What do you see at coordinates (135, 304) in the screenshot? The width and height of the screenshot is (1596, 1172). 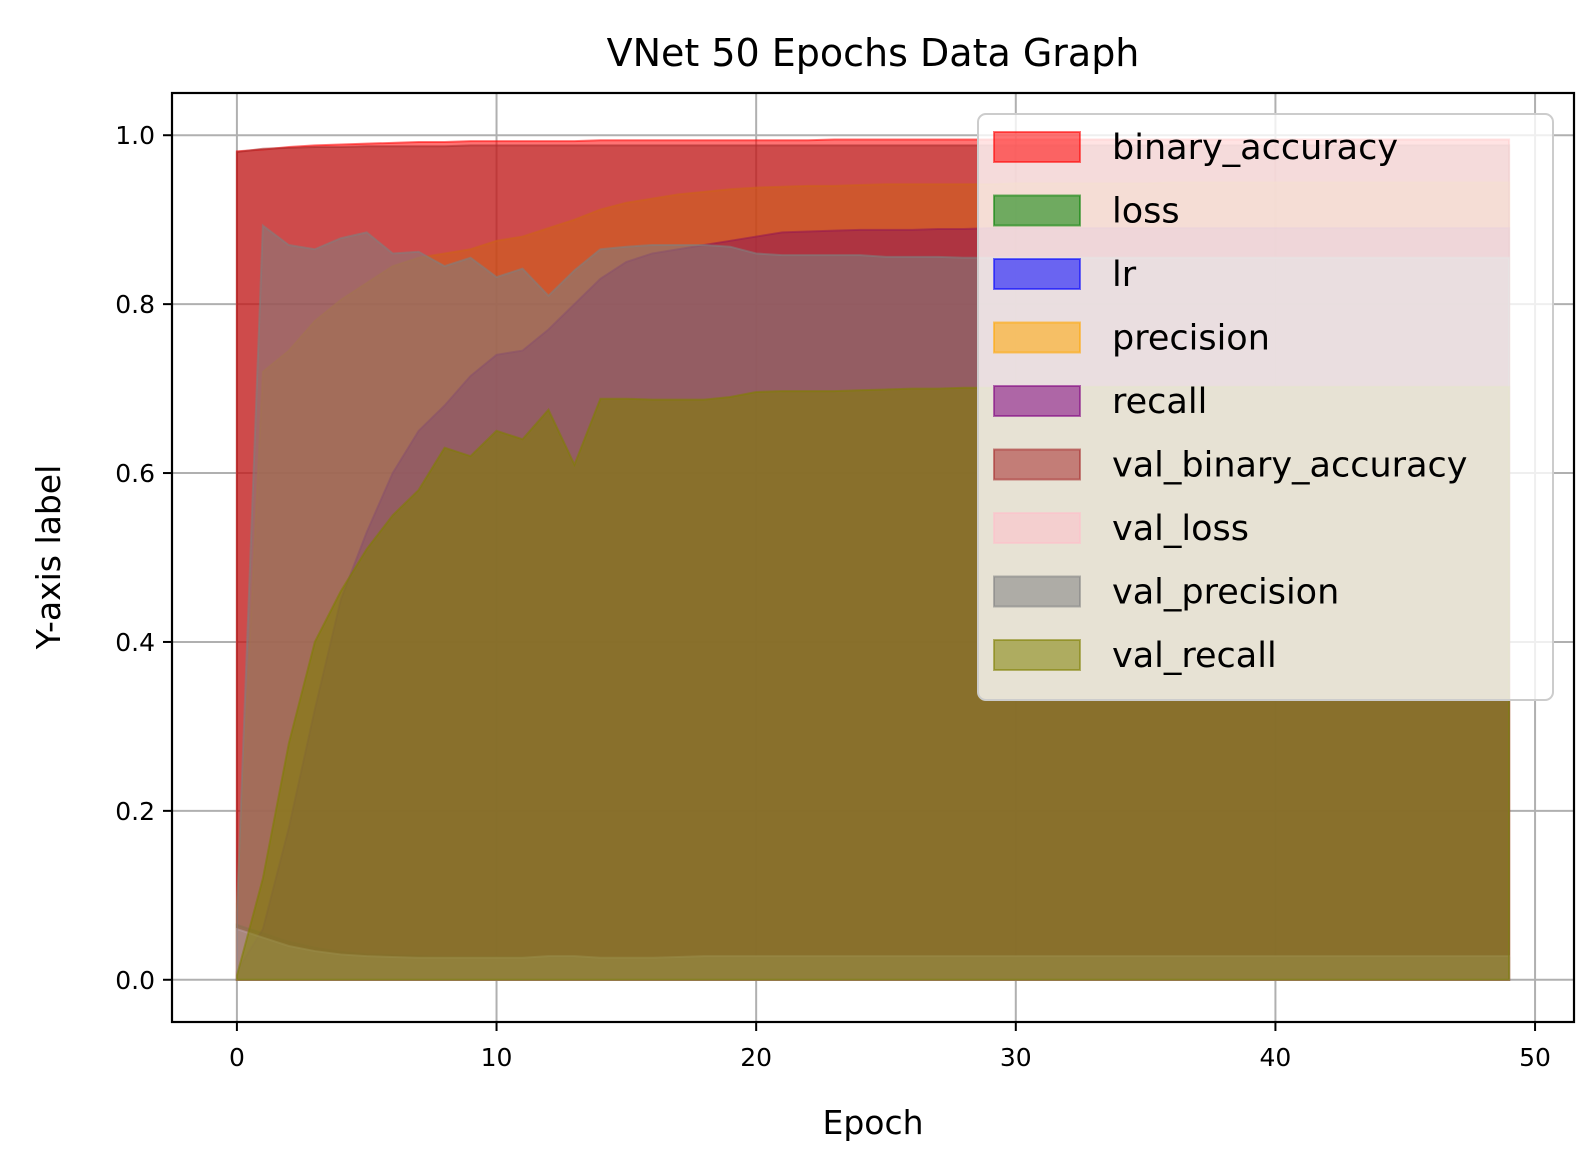 I see `y-tick-label-0.8: 0.8` at bounding box center [135, 304].